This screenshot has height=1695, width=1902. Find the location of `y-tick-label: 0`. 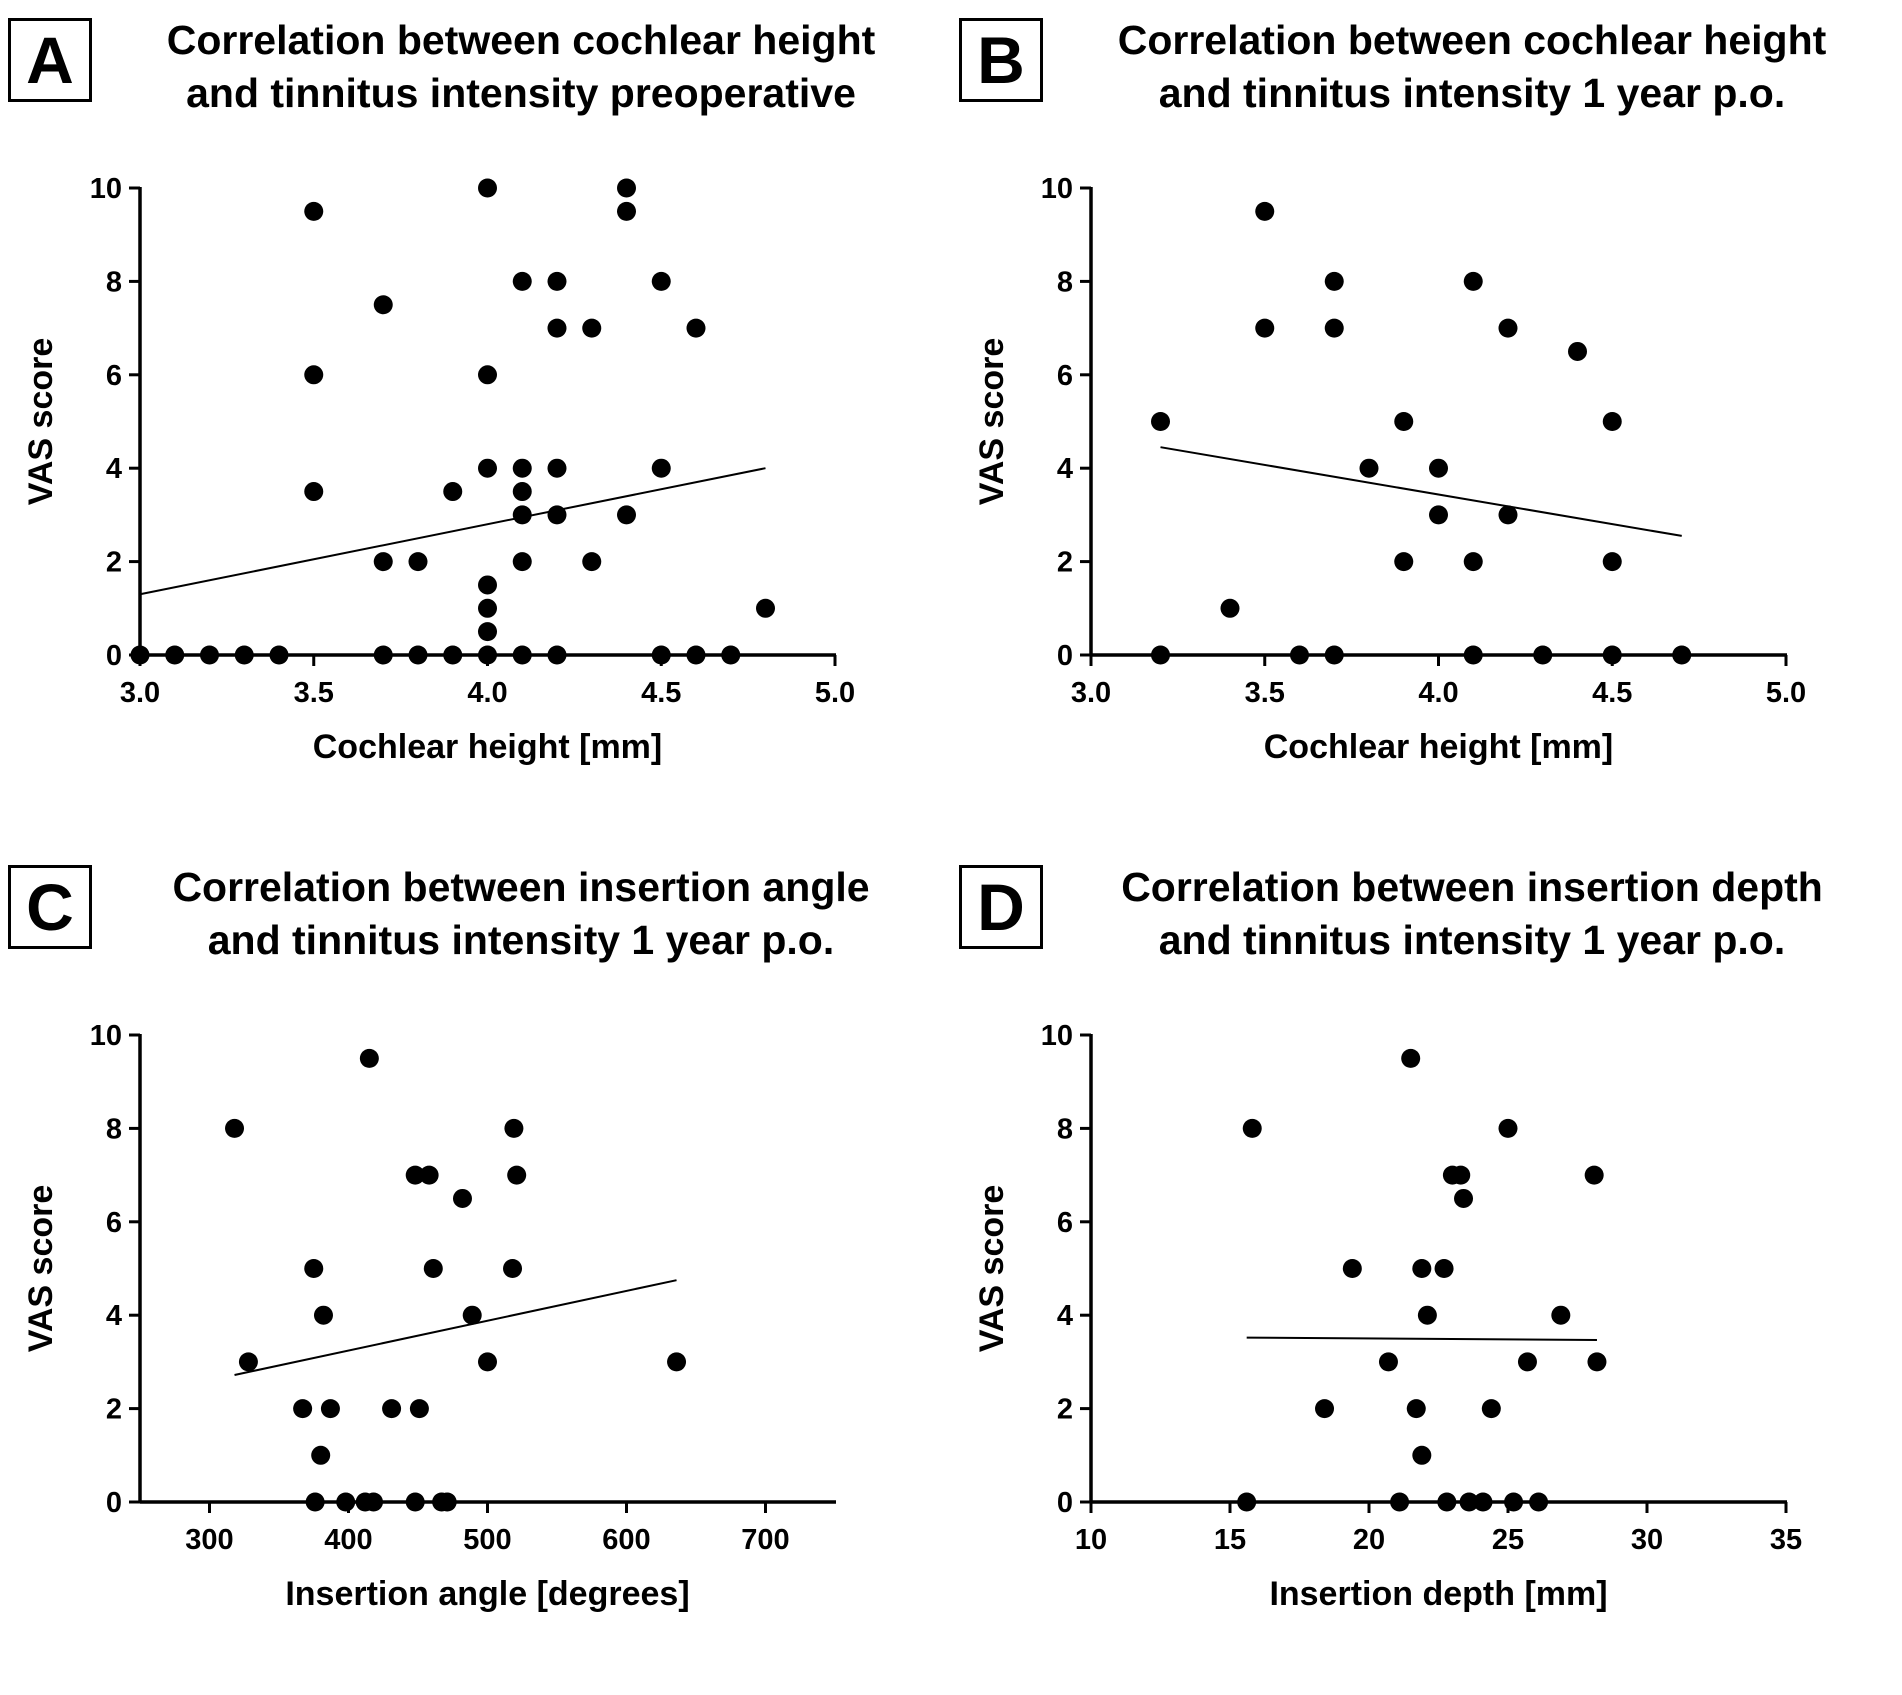

y-tick-label: 0 is located at coordinates (1065, 1503).